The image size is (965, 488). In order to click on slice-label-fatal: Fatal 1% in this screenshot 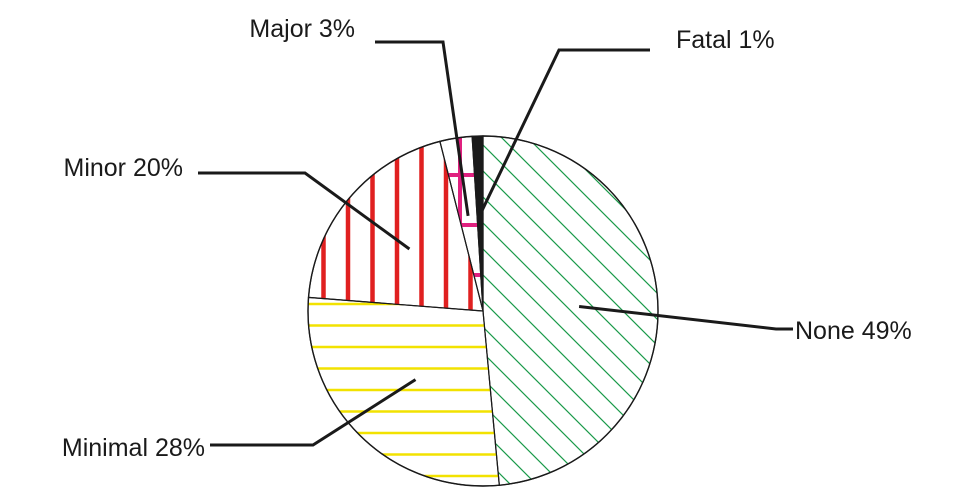, I will do `click(725, 40)`.